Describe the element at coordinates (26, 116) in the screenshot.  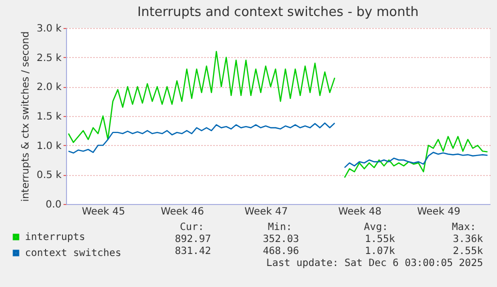
I see `y-axis-title: interrupts & ctx switches / second` at that location.